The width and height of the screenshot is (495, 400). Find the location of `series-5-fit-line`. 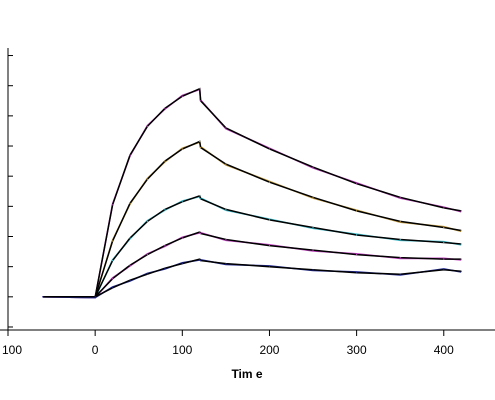

series-5-fit-line is located at coordinates (252, 278).